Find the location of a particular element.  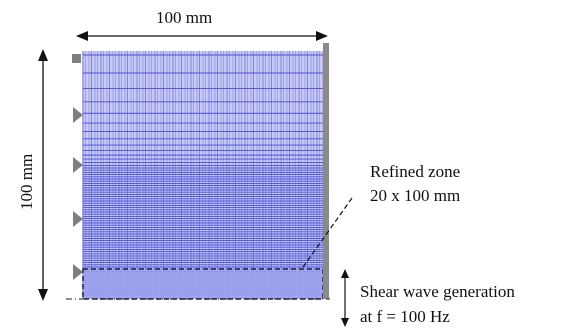

arrowhead-right-icon is located at coordinates (322, 36).